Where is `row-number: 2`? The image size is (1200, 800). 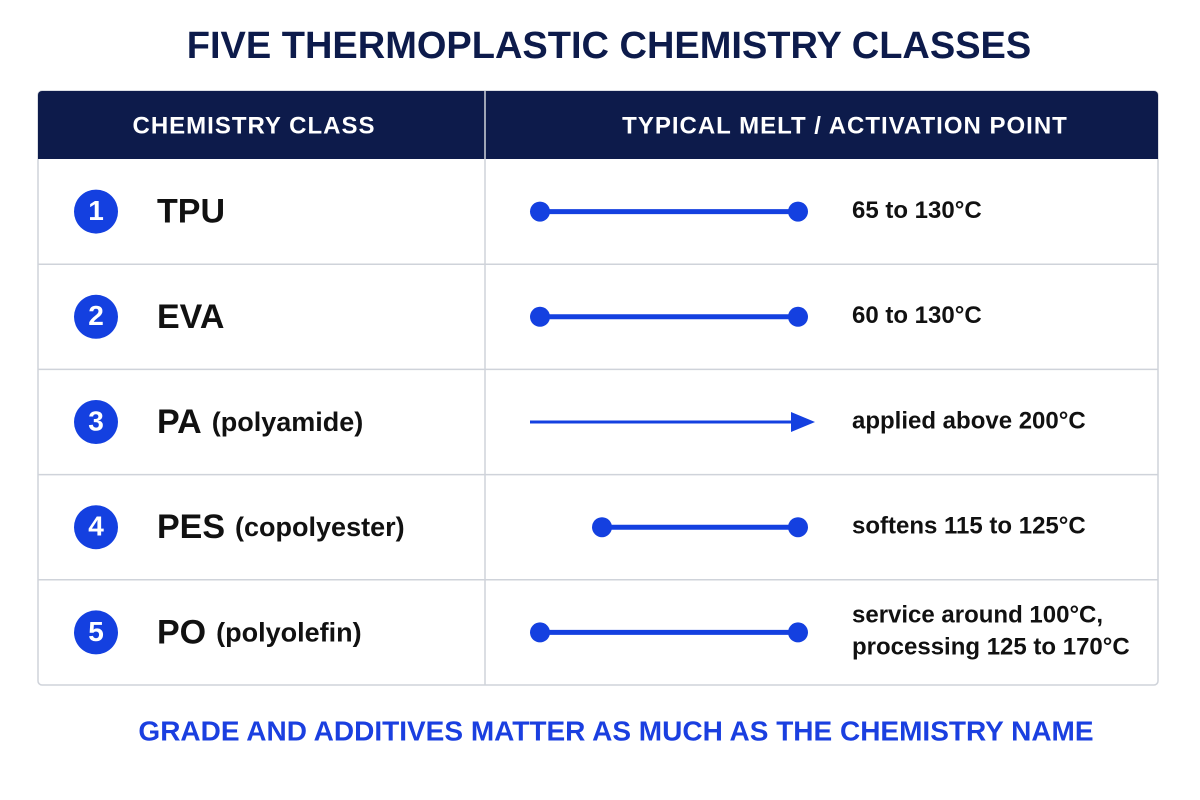
row-number: 2 is located at coordinates (96, 315).